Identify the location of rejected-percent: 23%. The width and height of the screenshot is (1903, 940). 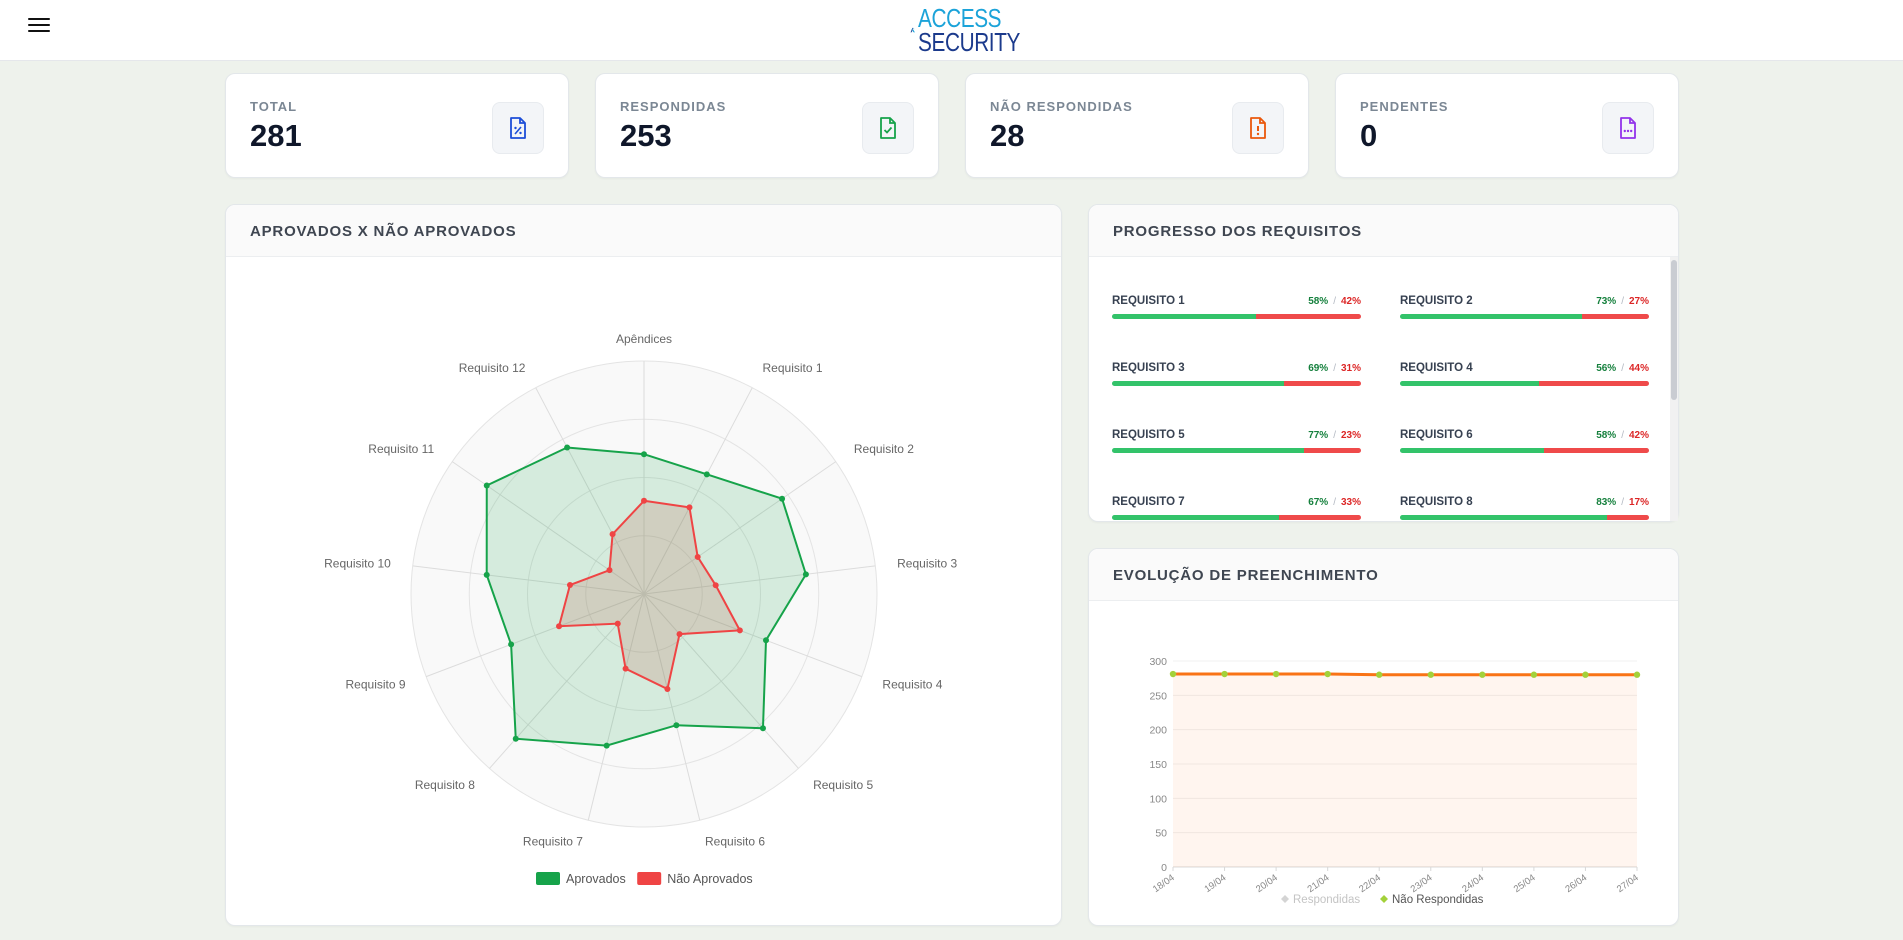
(1350, 435).